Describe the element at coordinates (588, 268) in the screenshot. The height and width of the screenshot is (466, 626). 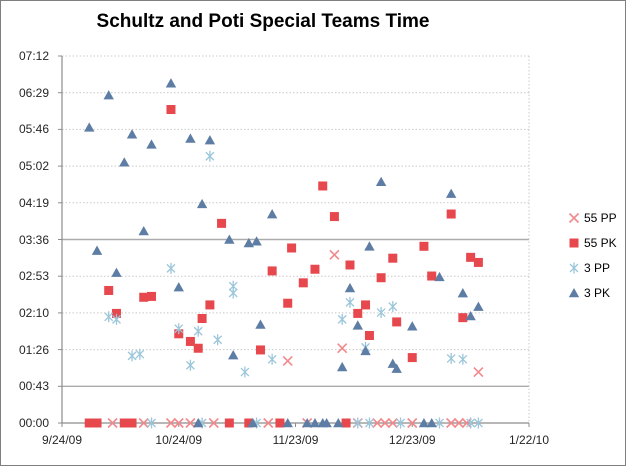
I see `legend-item-3-pp: 3 PP` at that location.